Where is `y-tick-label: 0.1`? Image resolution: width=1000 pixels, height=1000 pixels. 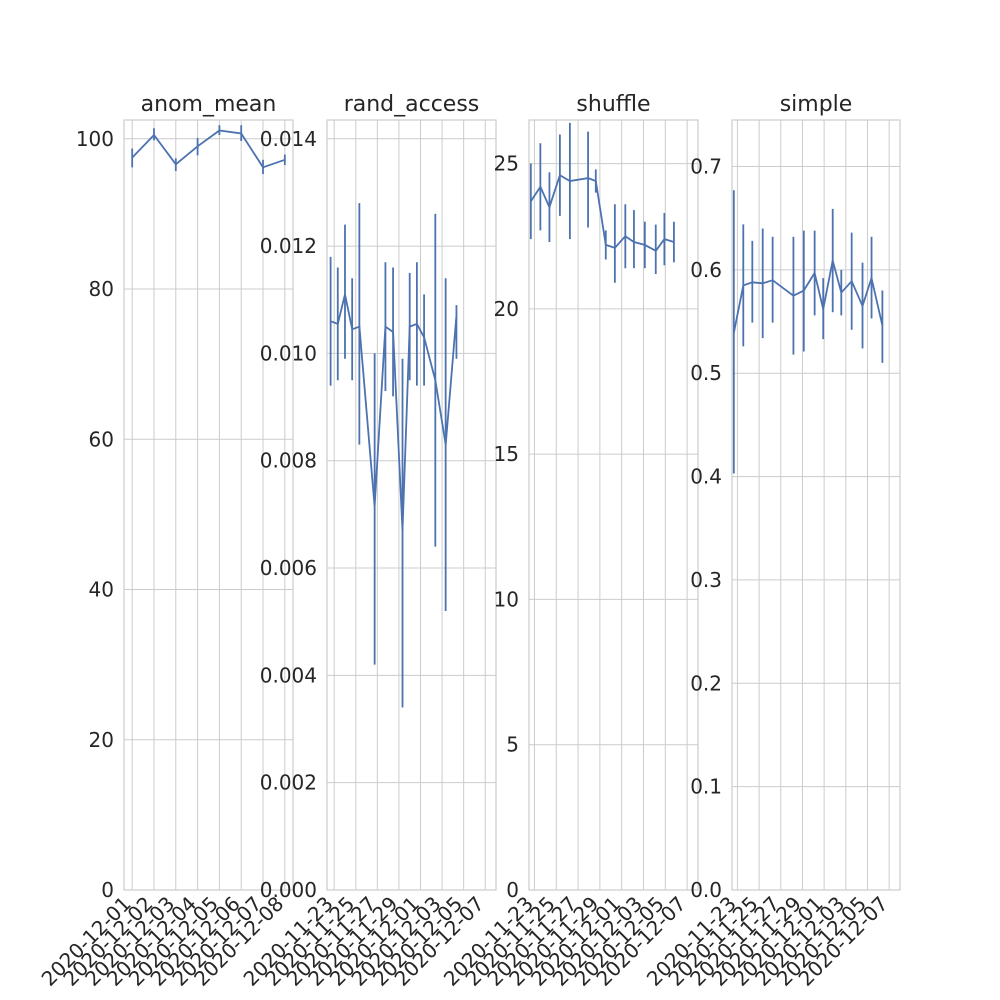
y-tick-label: 0.1 is located at coordinates (706, 787).